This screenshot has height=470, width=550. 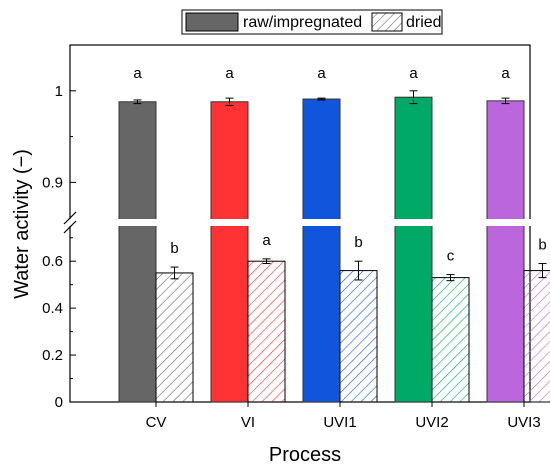 What do you see at coordinates (413, 73) in the screenshot?
I see `significance-label-uvi2-raw: a` at bounding box center [413, 73].